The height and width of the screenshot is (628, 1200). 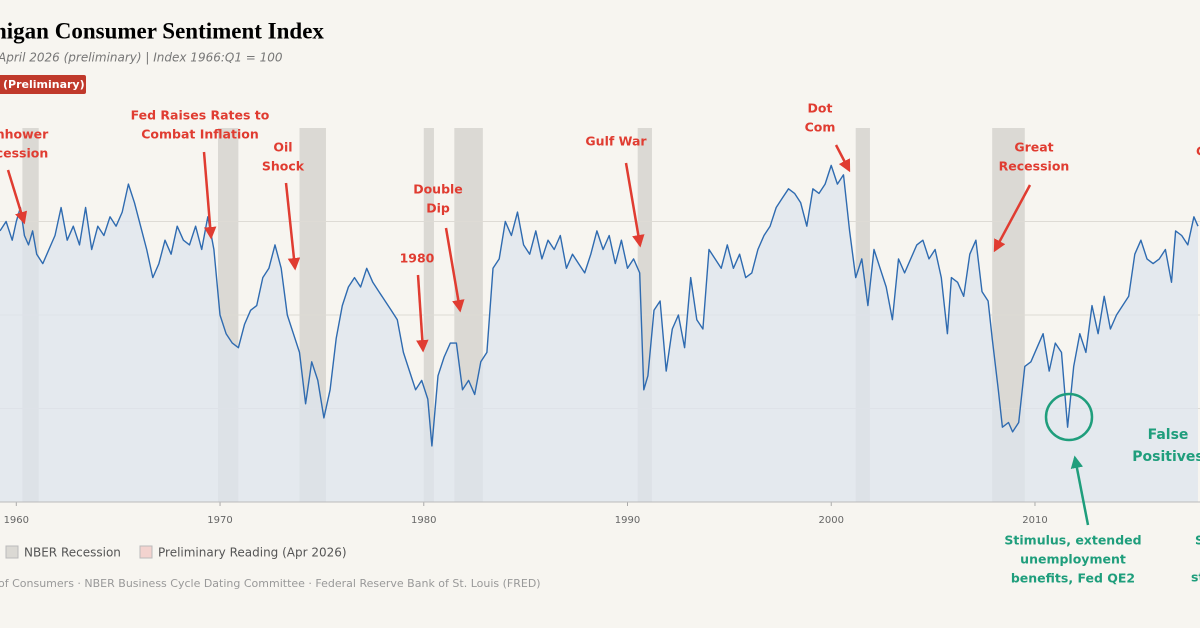 I want to click on annotation: 1980, so click(x=417, y=258).